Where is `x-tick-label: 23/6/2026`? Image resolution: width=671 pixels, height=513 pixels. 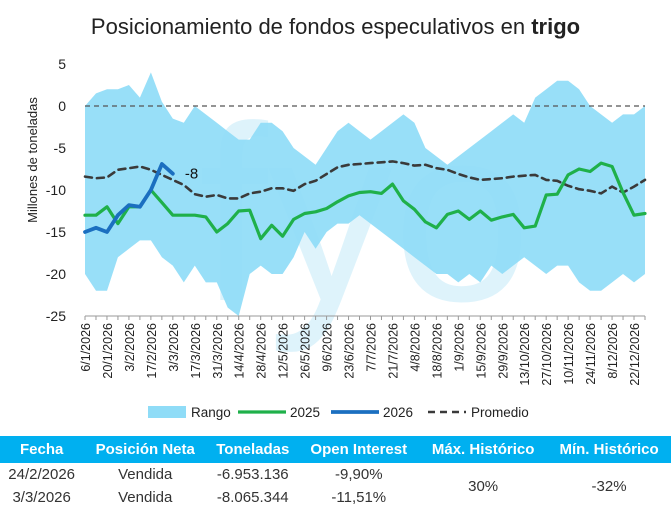
x-tick-label: 23/6/2026 is located at coordinates (350, 351).